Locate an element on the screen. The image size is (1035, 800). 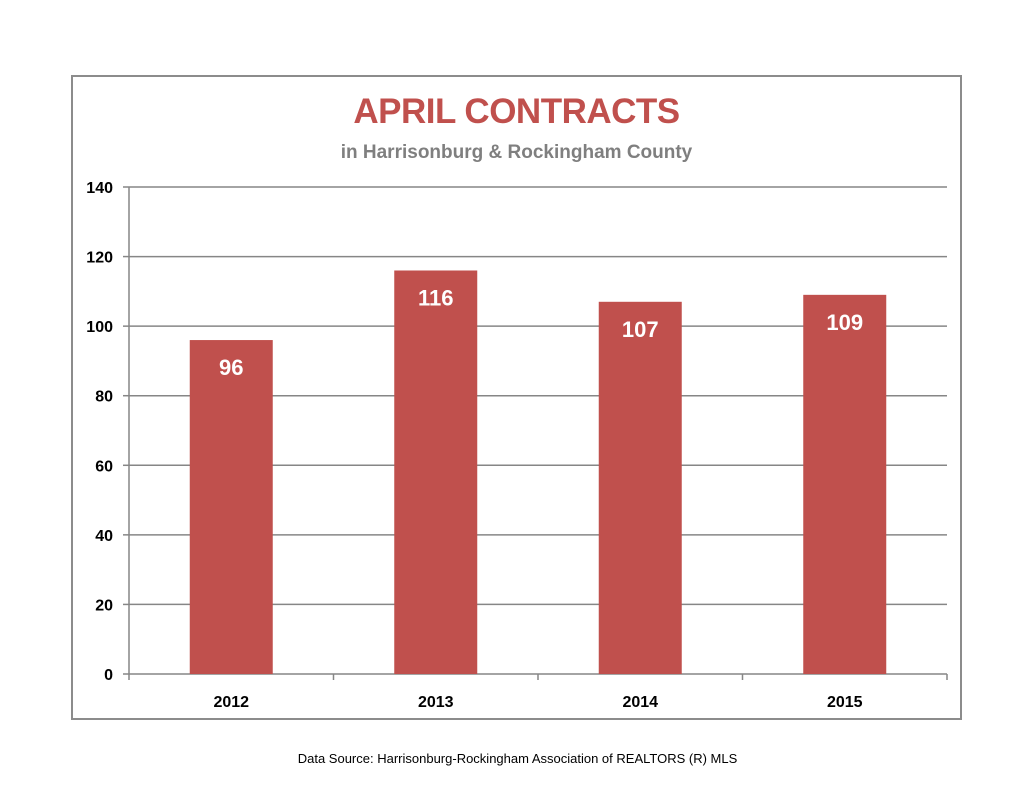
y-tick-label: 140 is located at coordinates (99, 188).